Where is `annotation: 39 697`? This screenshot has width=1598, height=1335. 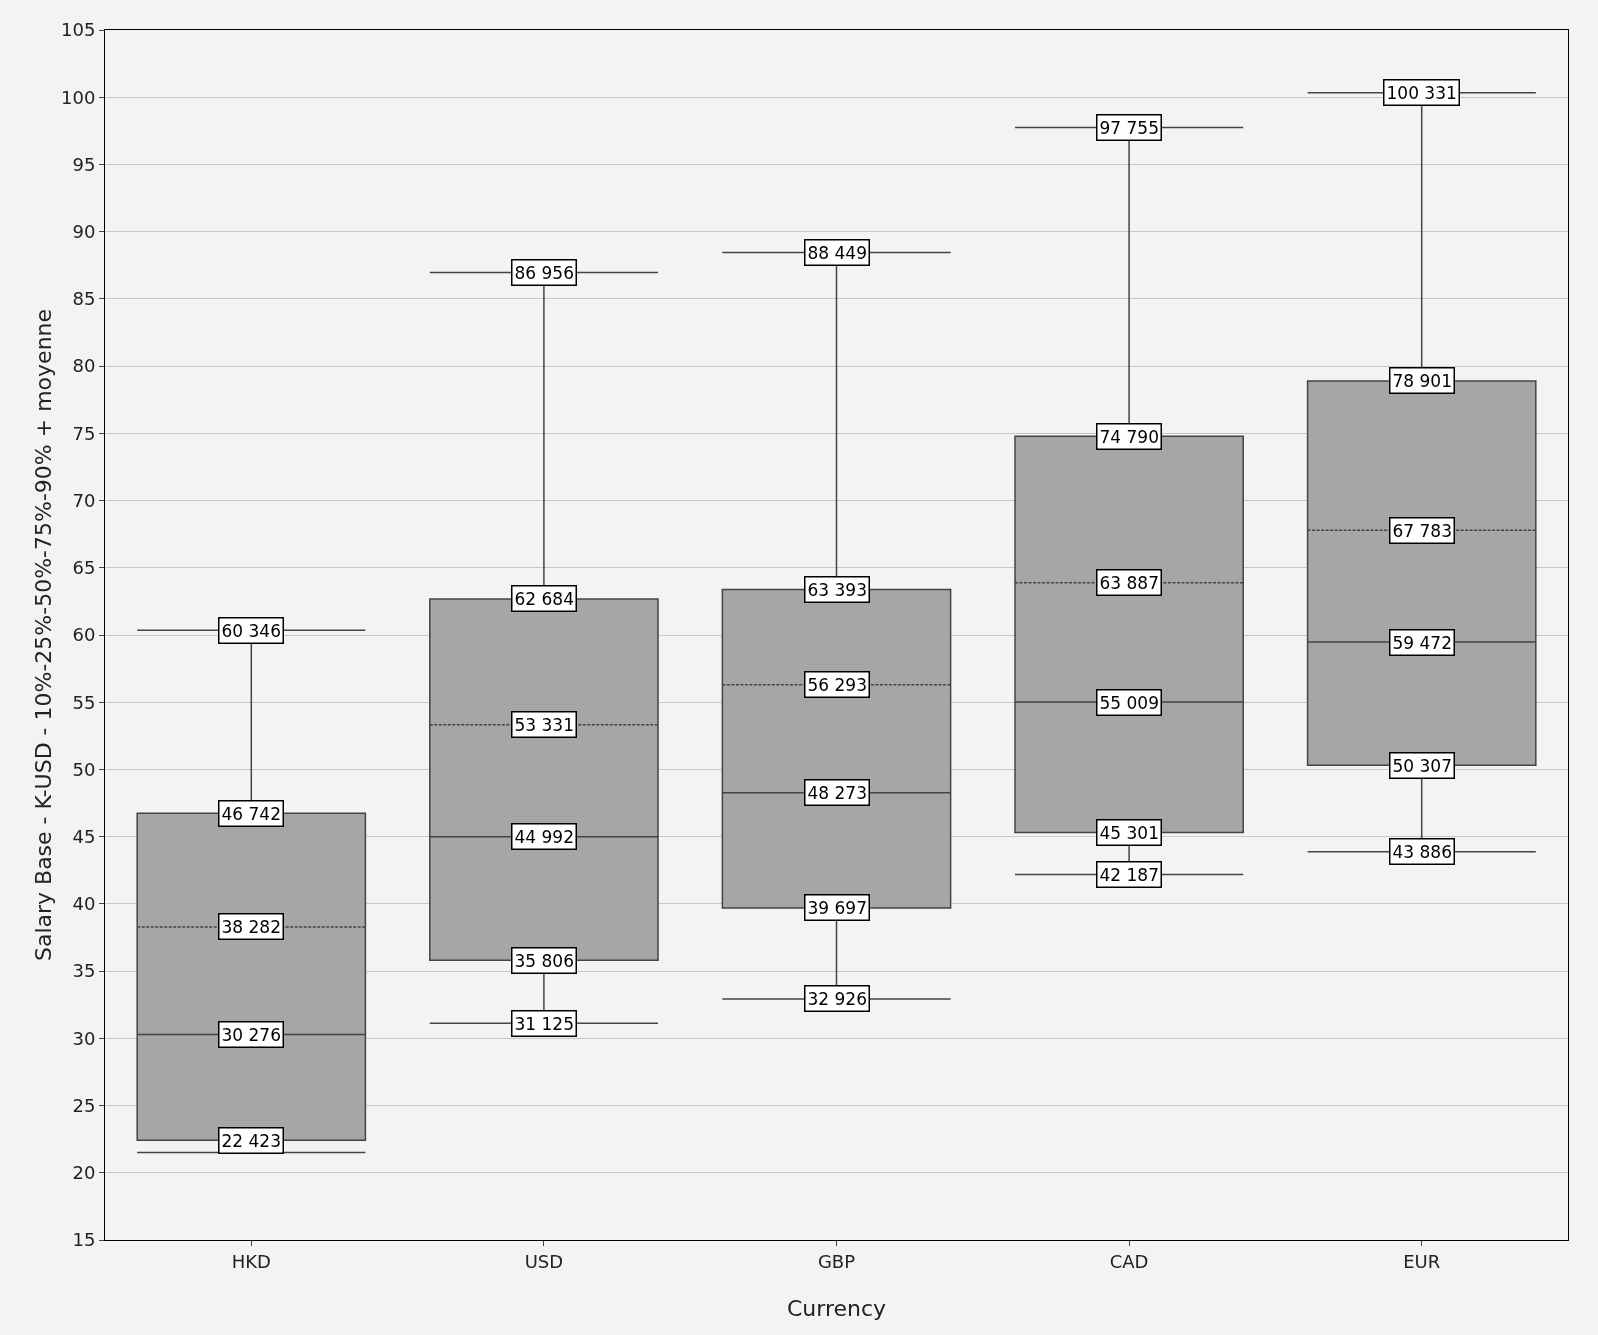
annotation: 39 697 is located at coordinates (837, 907).